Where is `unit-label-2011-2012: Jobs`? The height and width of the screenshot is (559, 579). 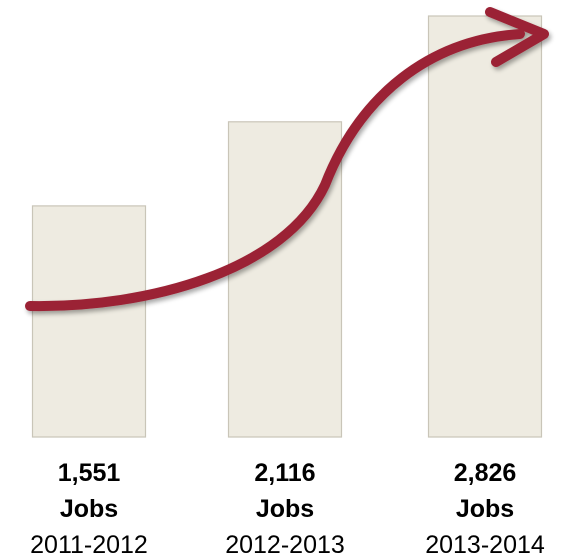 unit-label-2011-2012: Jobs is located at coordinates (89, 509).